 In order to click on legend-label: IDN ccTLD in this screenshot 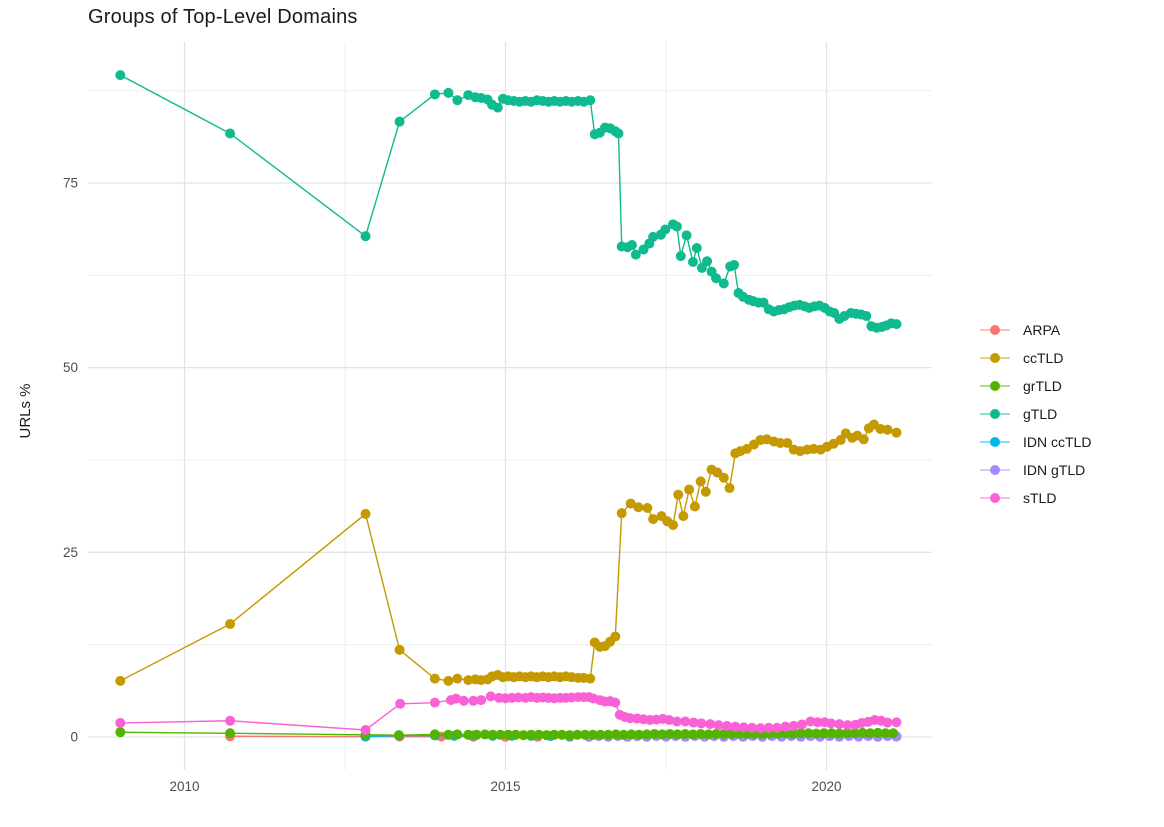, I will do `click(1057, 441)`.